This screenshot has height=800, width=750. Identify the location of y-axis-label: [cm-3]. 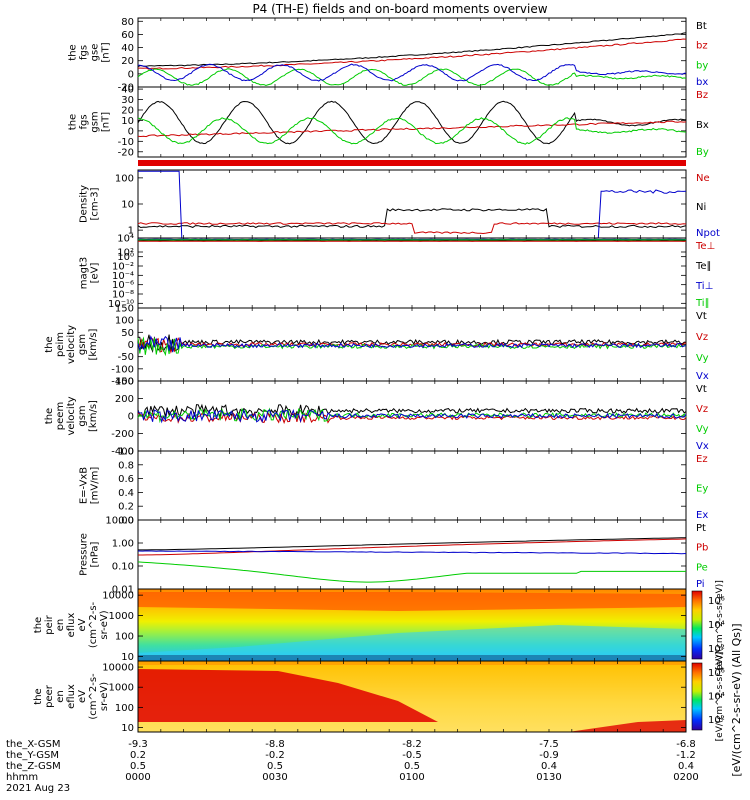
(95, 203).